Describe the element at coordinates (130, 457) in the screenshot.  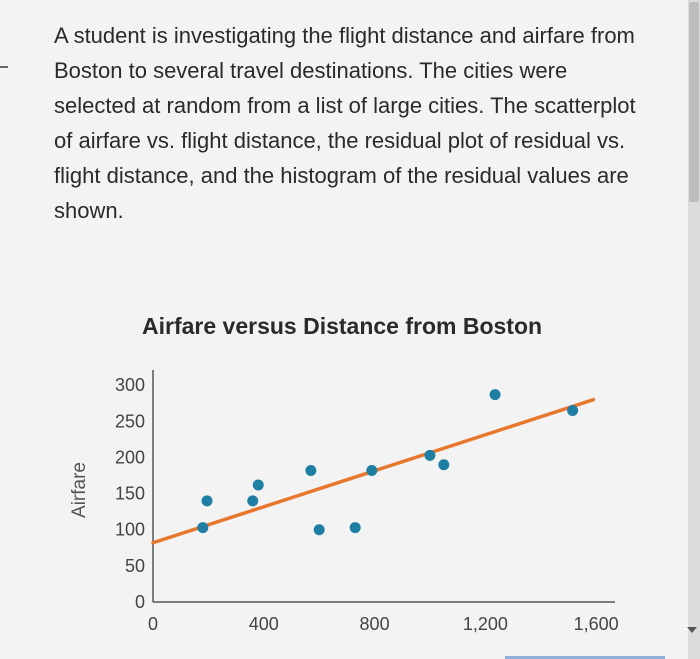
I see `y-tick-label: 200` at that location.